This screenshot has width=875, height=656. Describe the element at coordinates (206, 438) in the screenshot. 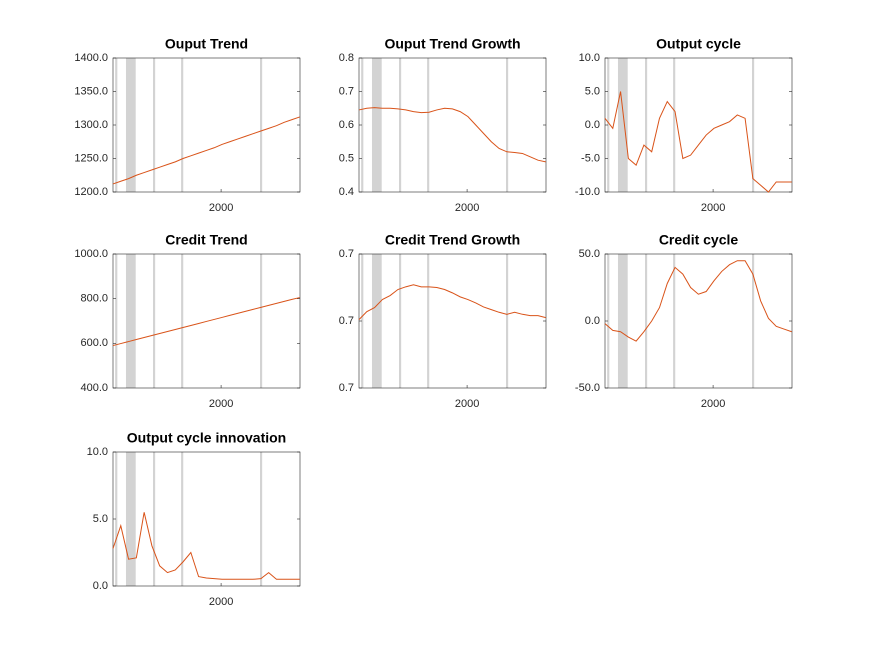

I see `chart-title: Output cycle innovation` at that location.